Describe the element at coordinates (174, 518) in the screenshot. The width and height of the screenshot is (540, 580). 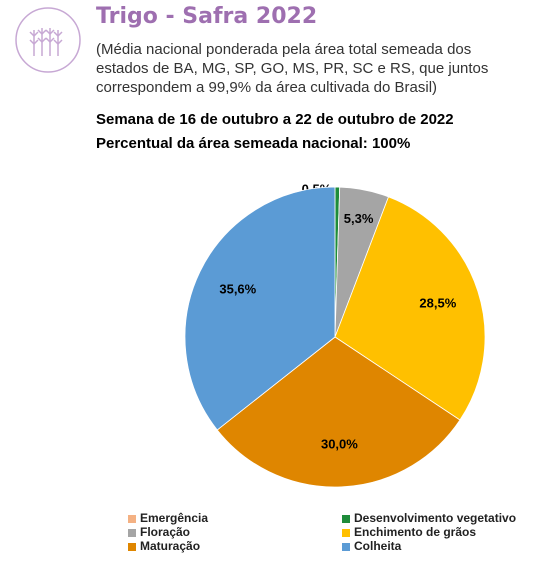
I see `legend-label: Emergência` at that location.